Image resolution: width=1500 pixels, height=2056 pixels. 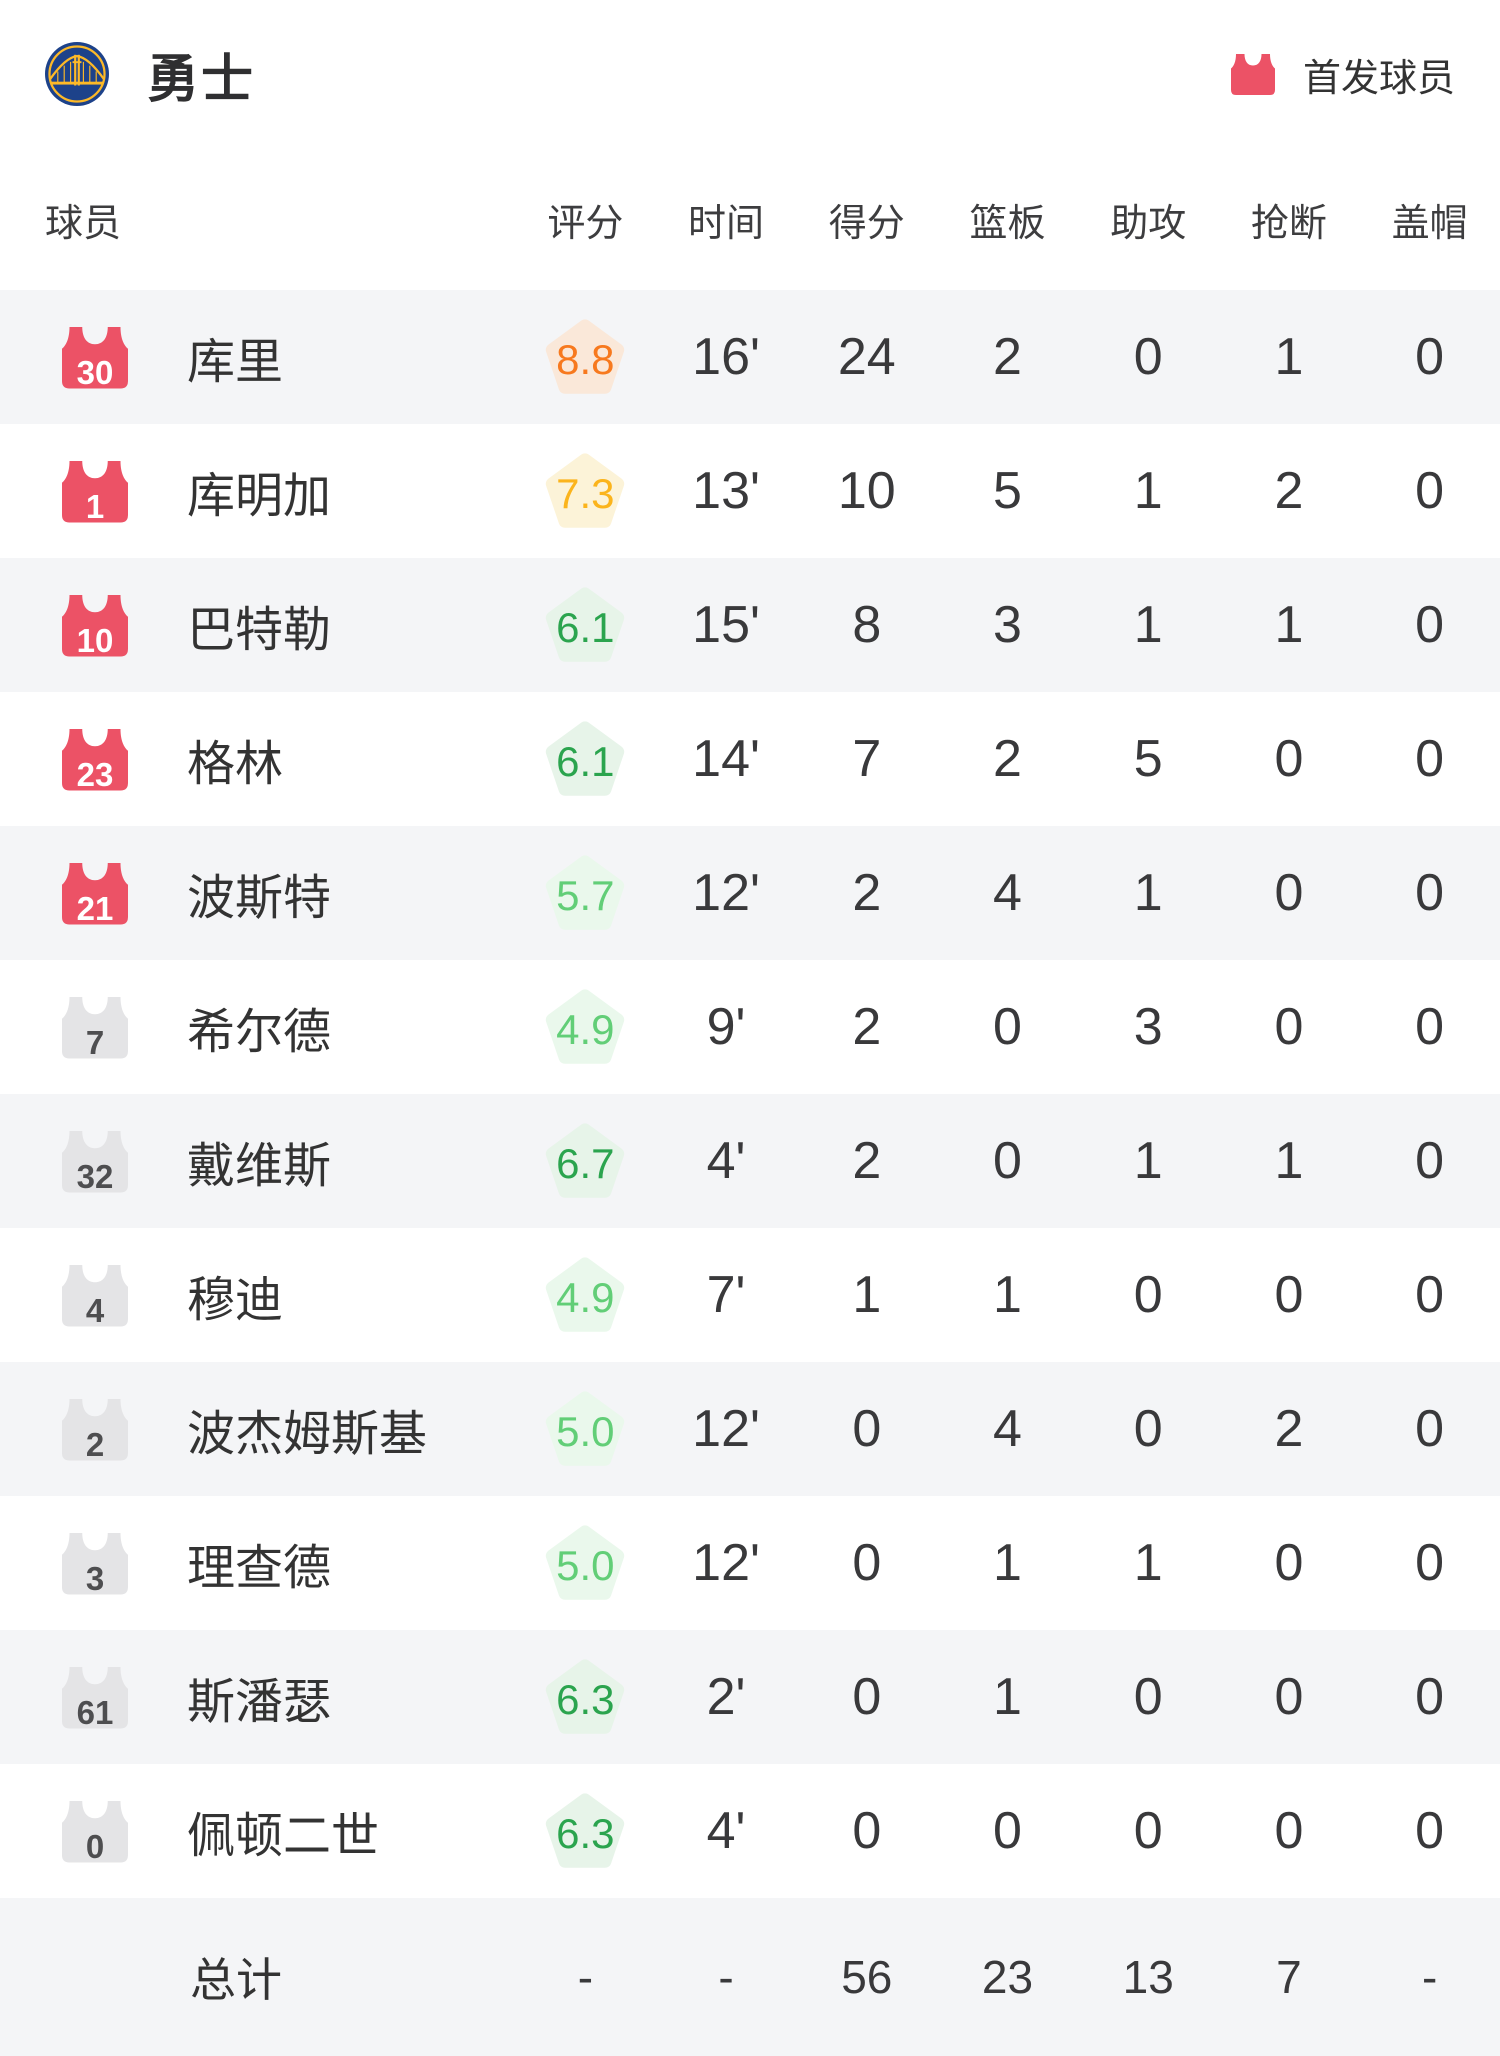 I want to click on jersey-number: 1, so click(x=95, y=506).